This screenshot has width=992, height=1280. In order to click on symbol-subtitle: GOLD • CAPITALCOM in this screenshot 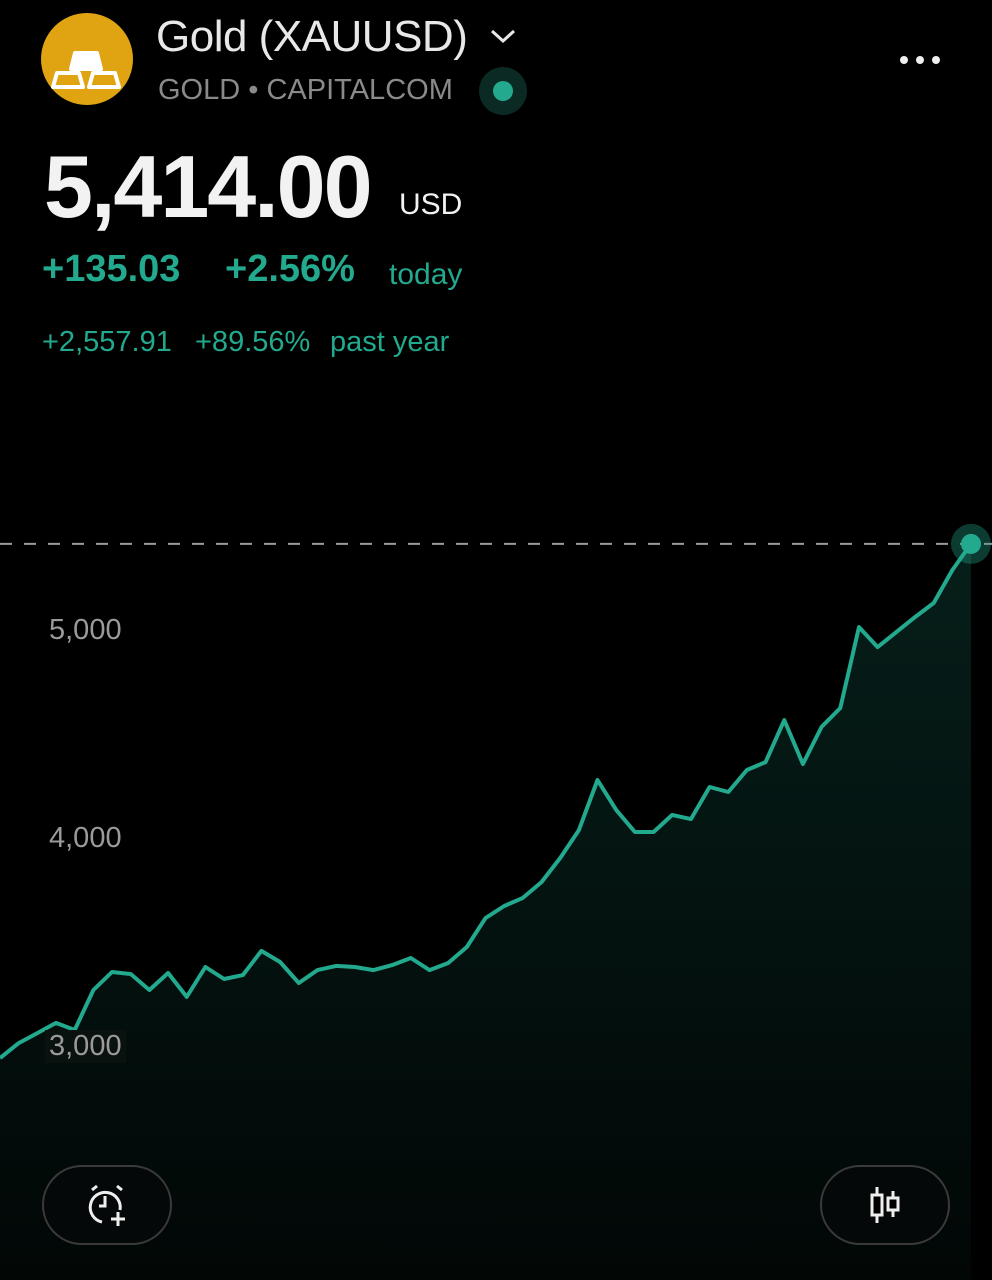, I will do `click(305, 90)`.